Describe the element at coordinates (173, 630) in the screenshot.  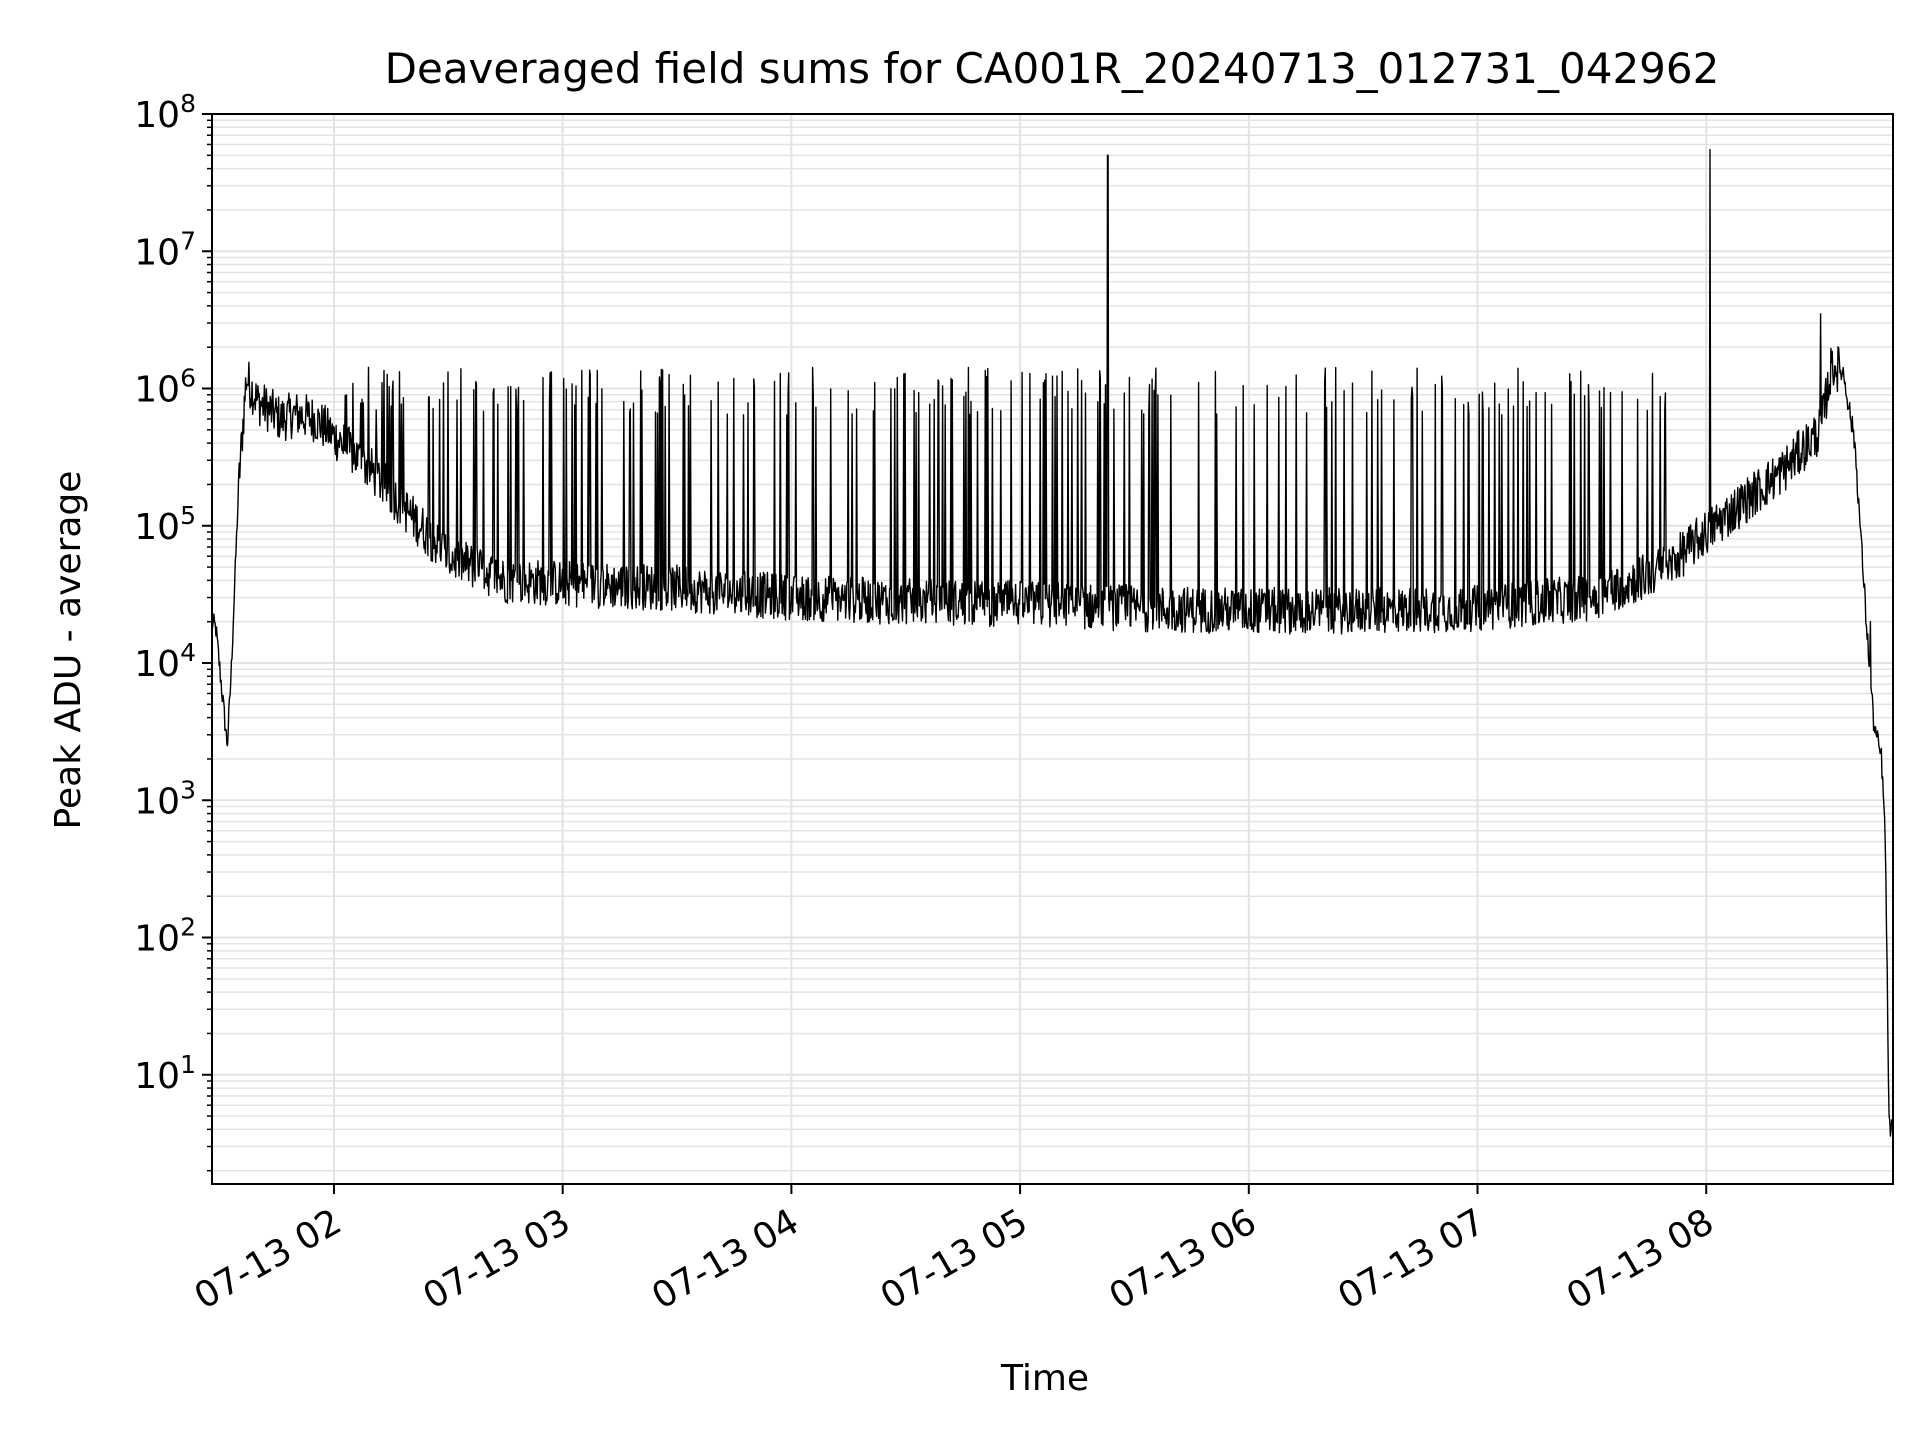
I see `y-axis: 10¹ 10² 10³ 10⁴ 10⁵ 10⁶ 10⁷ 10⁸` at that location.